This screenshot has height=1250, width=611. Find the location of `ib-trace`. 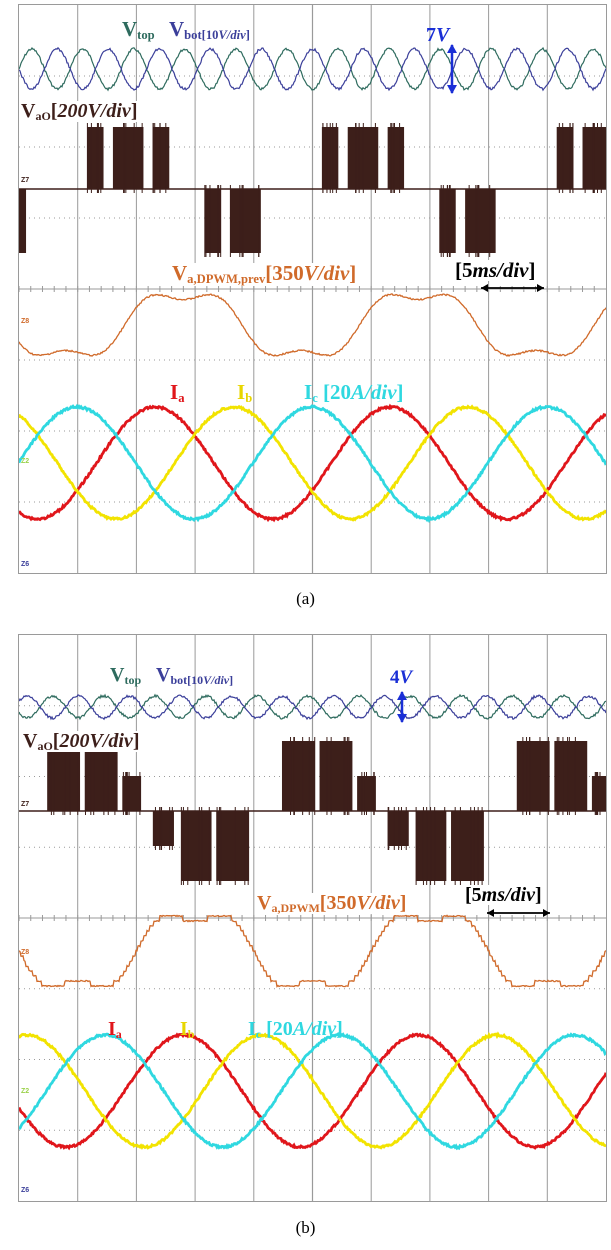

ib-trace is located at coordinates (312, 1090).